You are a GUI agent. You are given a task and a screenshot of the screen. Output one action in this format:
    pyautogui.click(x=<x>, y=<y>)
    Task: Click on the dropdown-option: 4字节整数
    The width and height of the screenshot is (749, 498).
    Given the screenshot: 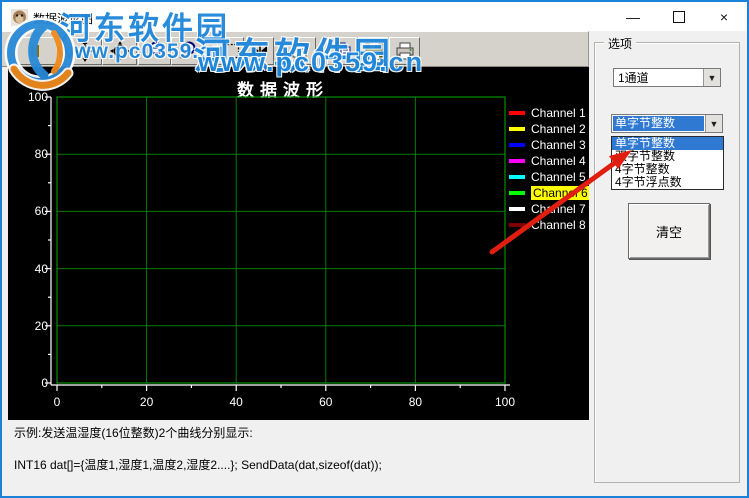 What is the action you would take?
    pyautogui.click(x=642, y=169)
    